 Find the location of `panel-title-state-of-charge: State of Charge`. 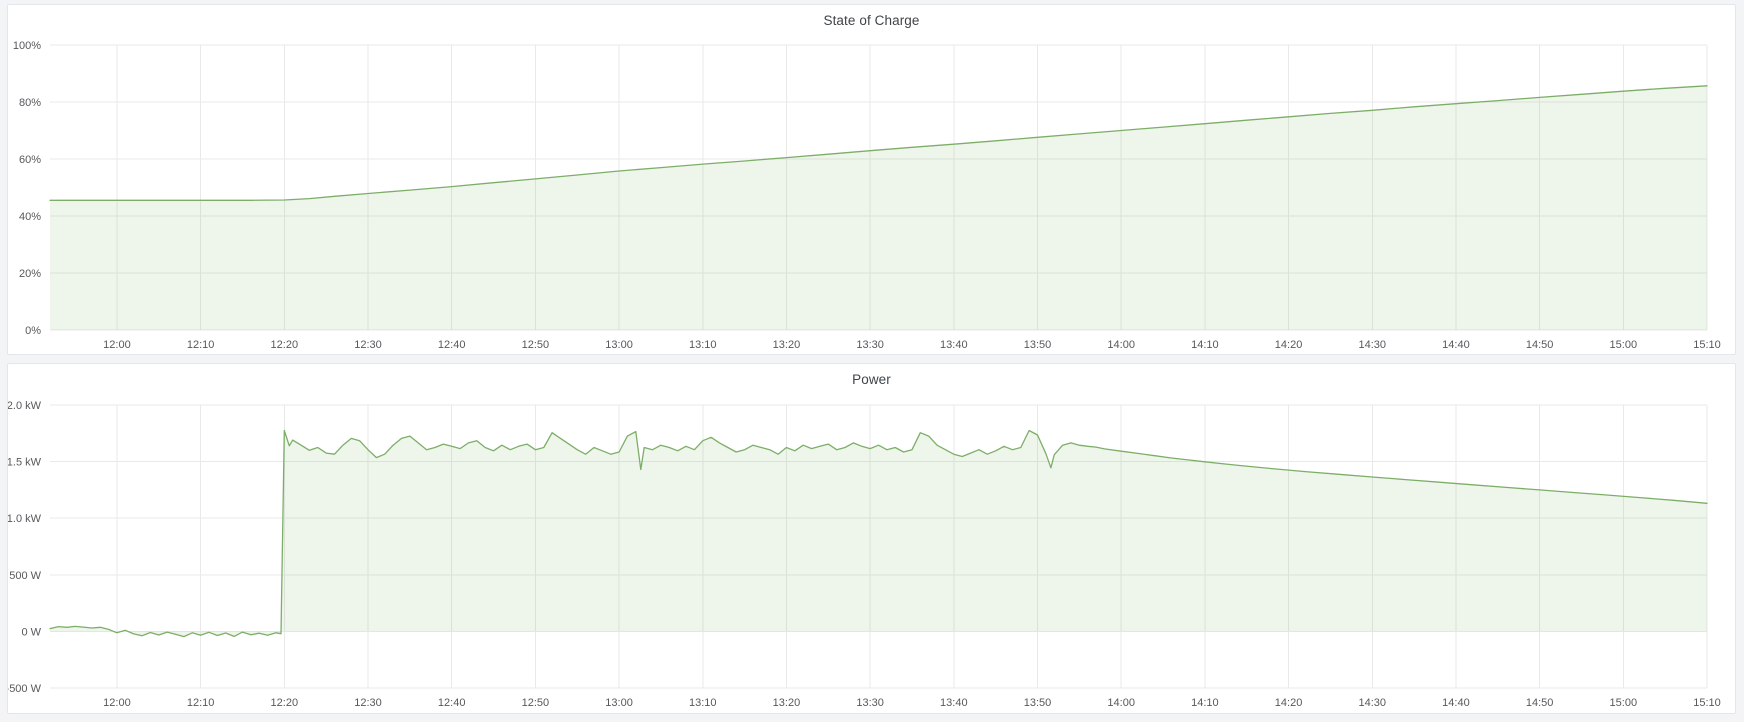

panel-title-state-of-charge: State of Charge is located at coordinates (871, 20).